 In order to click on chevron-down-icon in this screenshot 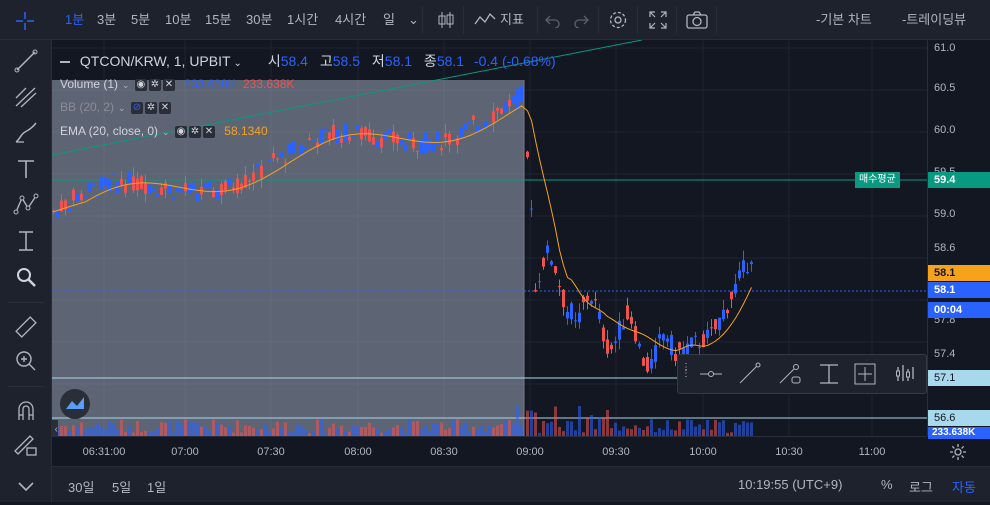, I will do `click(26, 487)`.